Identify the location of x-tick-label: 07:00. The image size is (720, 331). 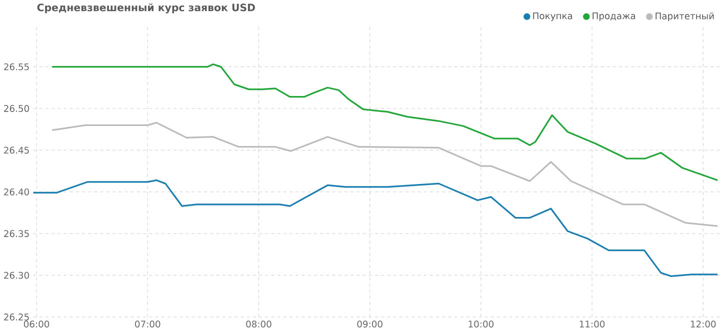
(147, 324).